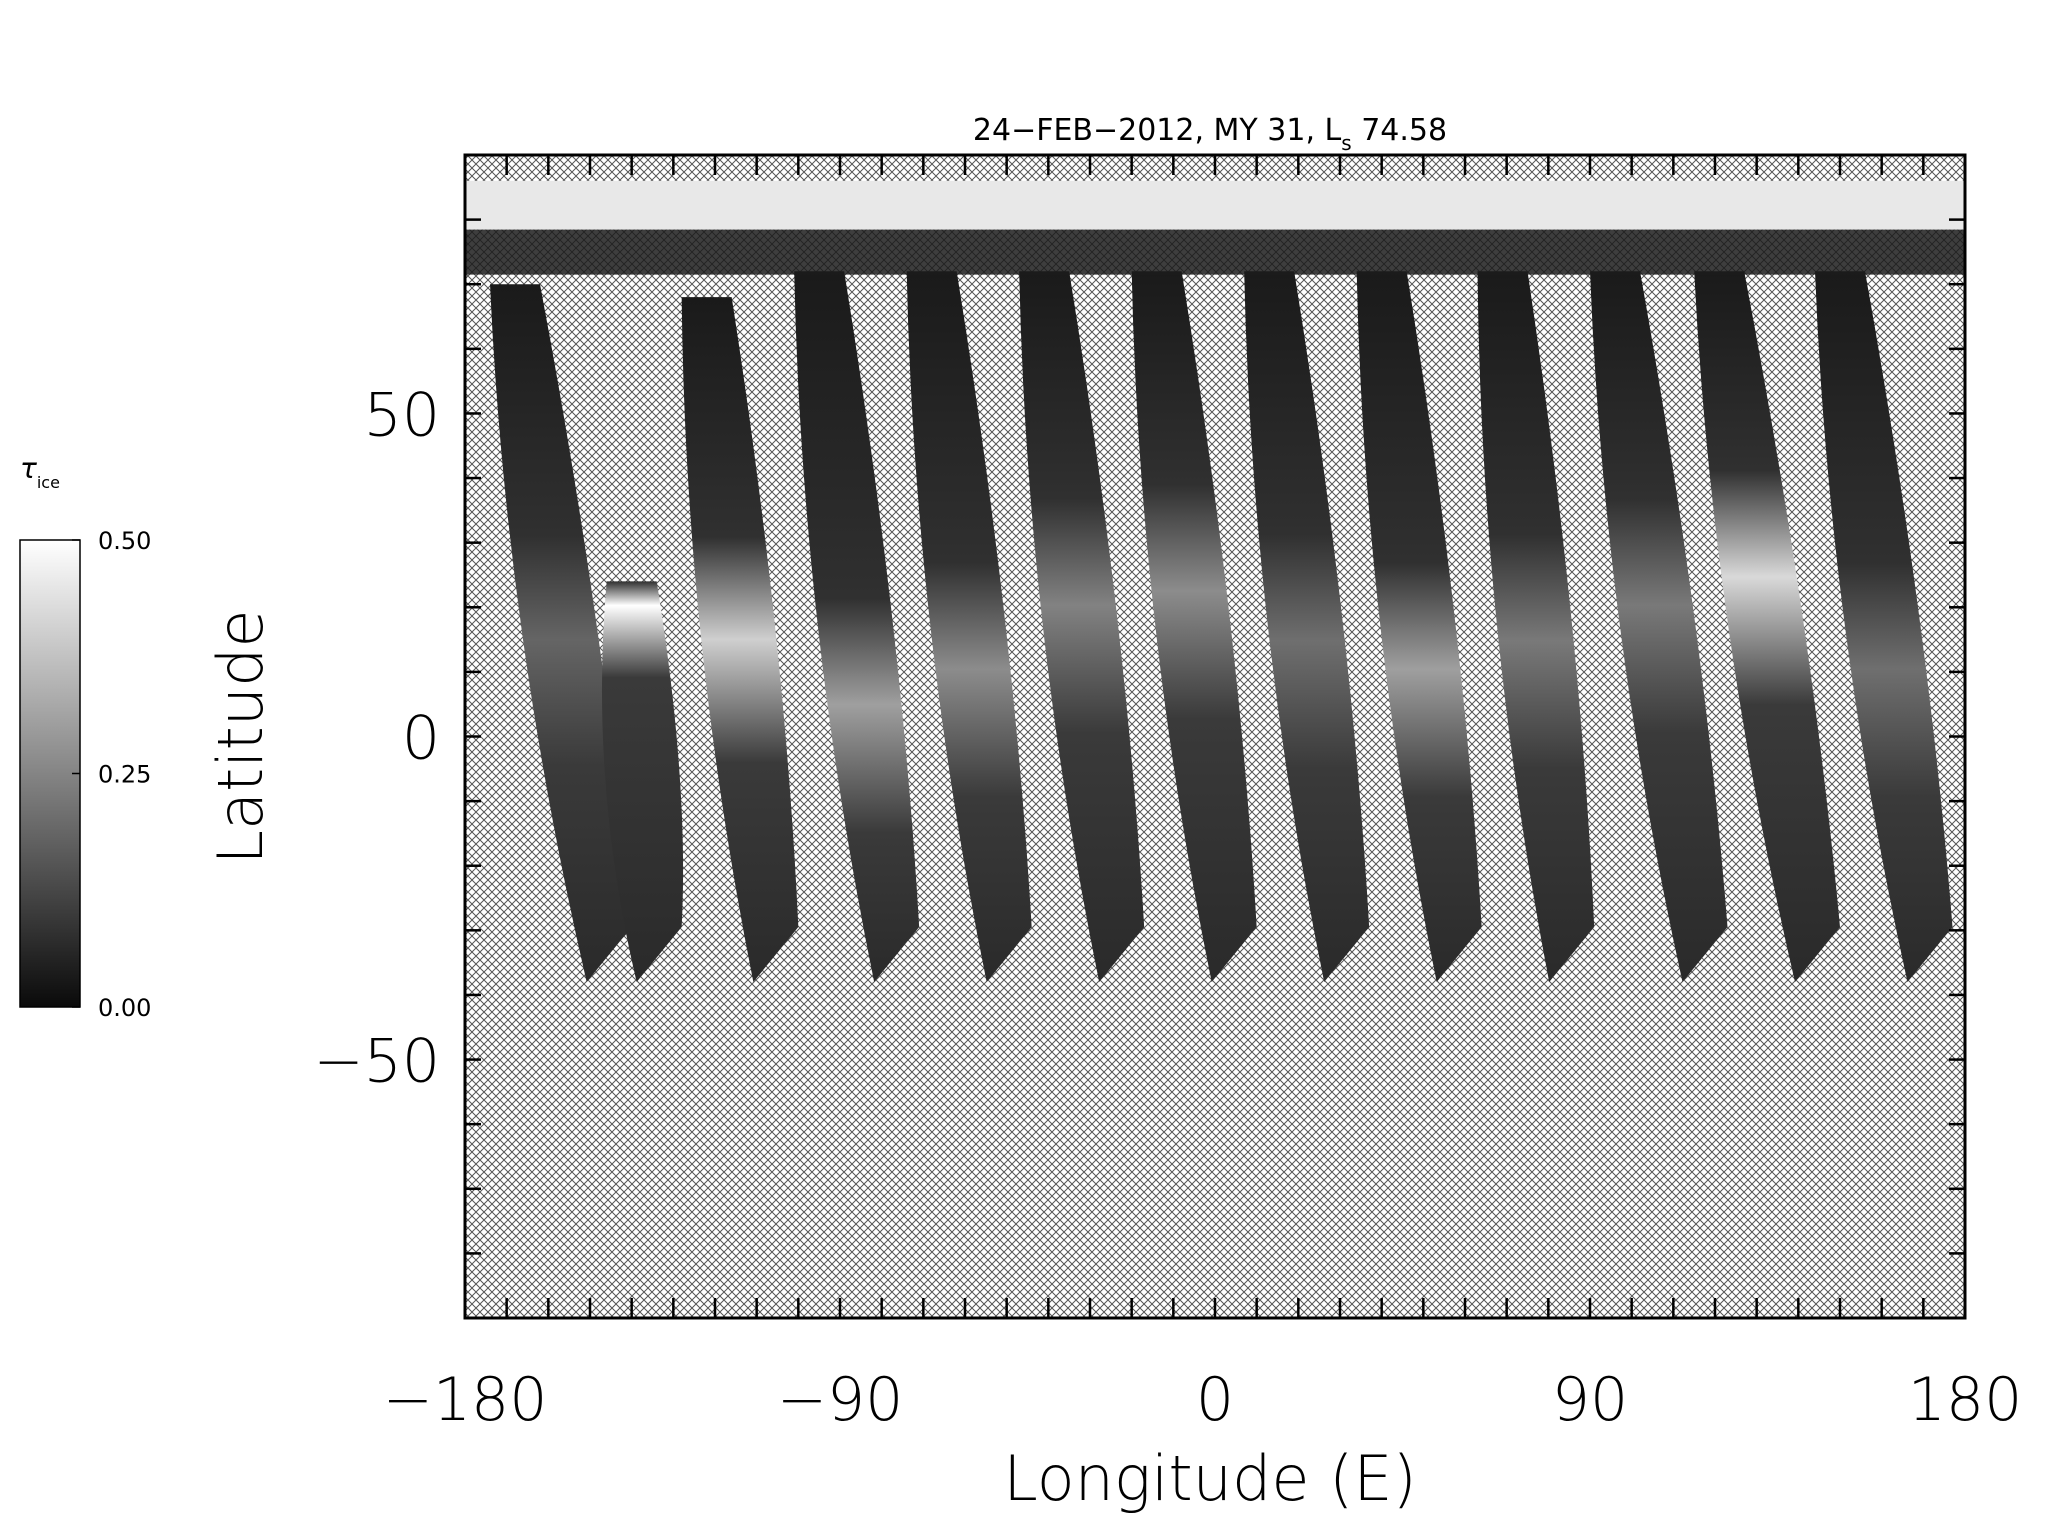 The image size is (2048, 1536). I want to click on colorbar-label-symbol: τ, so click(28, 468).